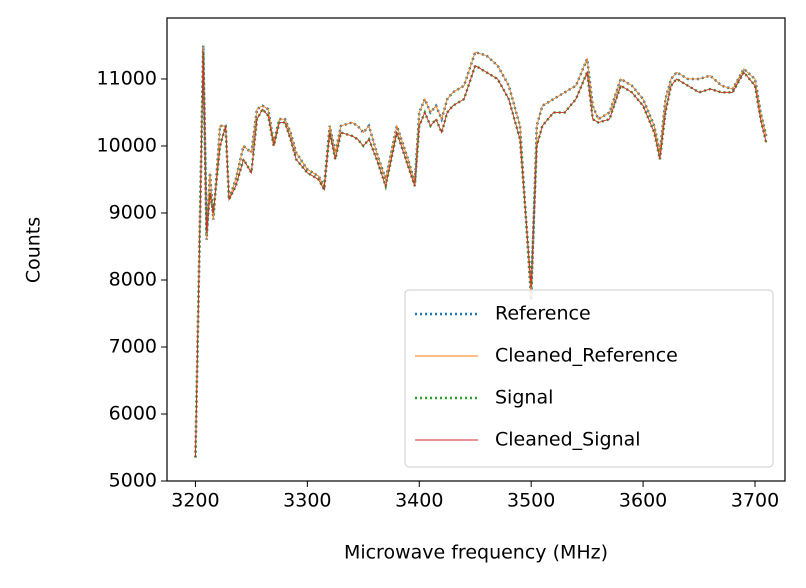 The width and height of the screenshot is (806, 588). Describe the element at coordinates (127, 145) in the screenshot. I see `y-tick-label: 10000` at that location.